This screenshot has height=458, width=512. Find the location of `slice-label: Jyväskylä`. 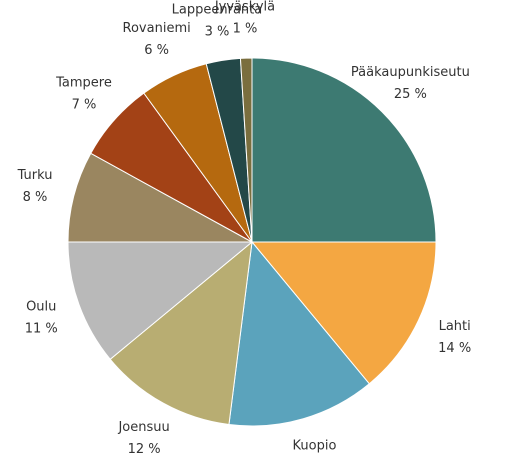

slice-label: Jyväskylä is located at coordinates (244, 7).